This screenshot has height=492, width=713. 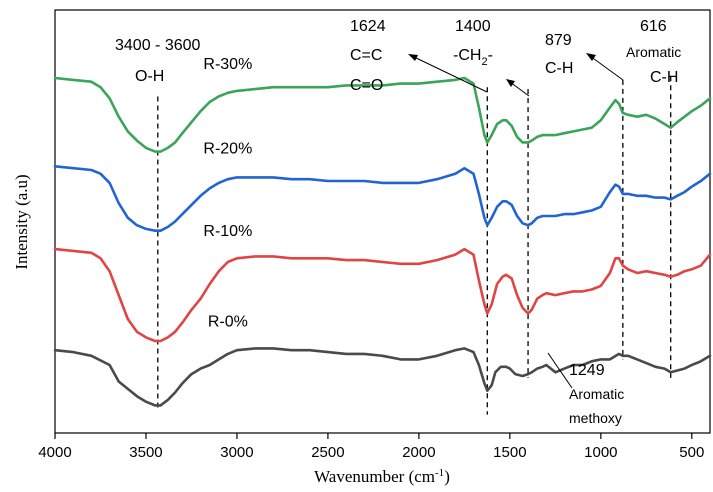 I want to click on arrow-1624-head, so click(x=413, y=57).